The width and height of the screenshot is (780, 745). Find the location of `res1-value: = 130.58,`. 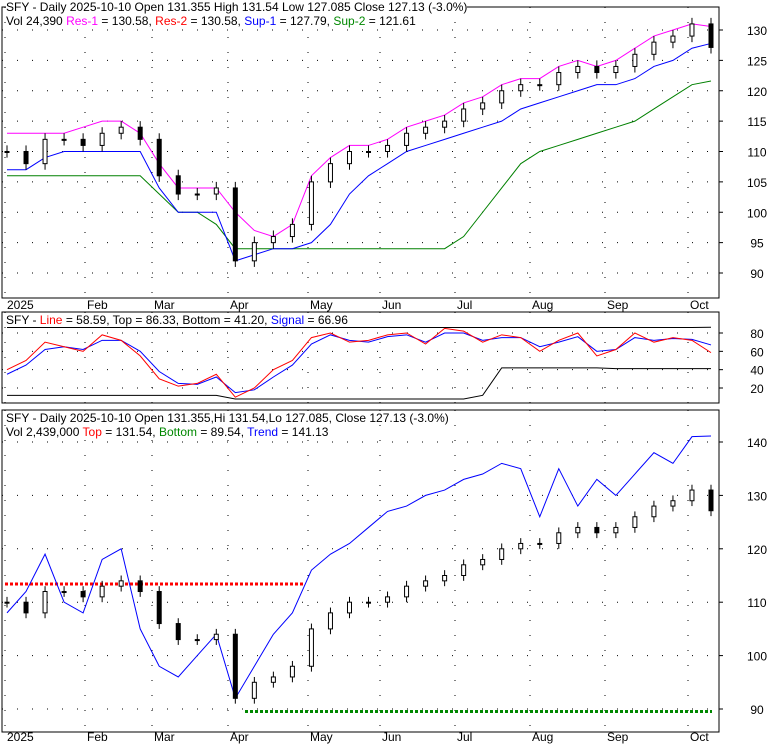

res1-value: = 130.58, is located at coordinates (126, 21).